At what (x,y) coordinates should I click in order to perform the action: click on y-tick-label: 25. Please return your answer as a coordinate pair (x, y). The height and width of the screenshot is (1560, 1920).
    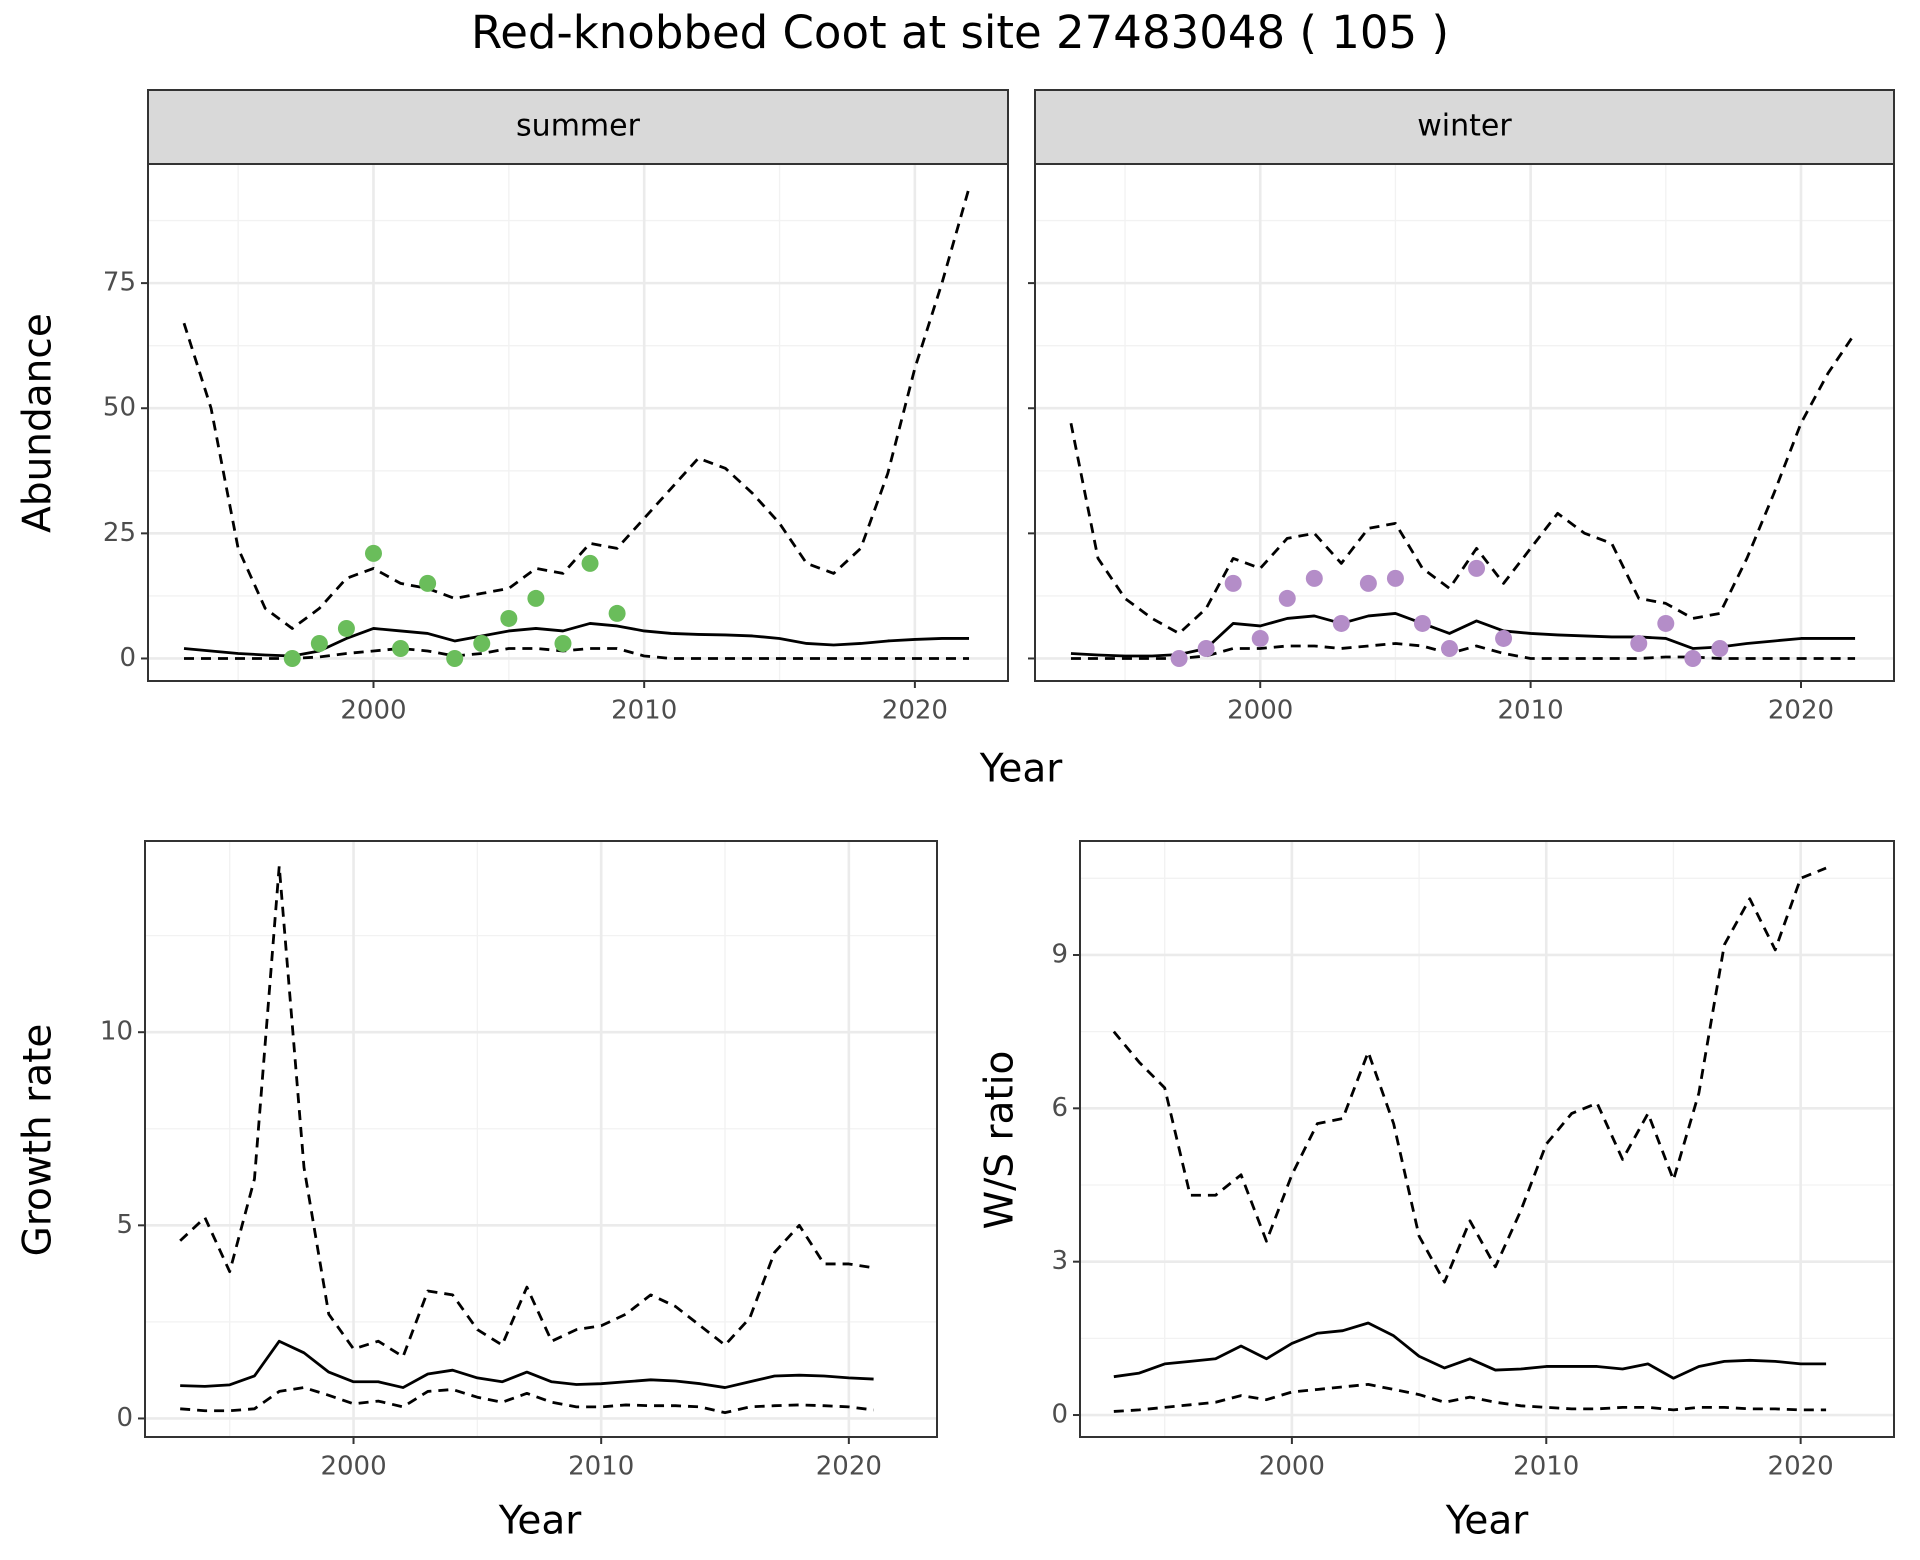
    Looking at the image, I should click on (119, 533).